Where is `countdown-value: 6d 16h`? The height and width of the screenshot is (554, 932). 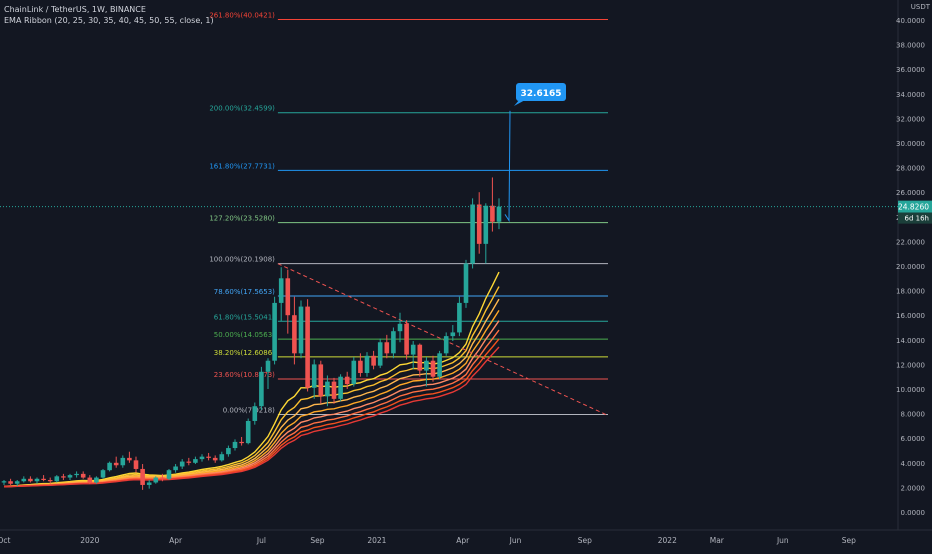
countdown-value: 6d 16h is located at coordinates (917, 219).